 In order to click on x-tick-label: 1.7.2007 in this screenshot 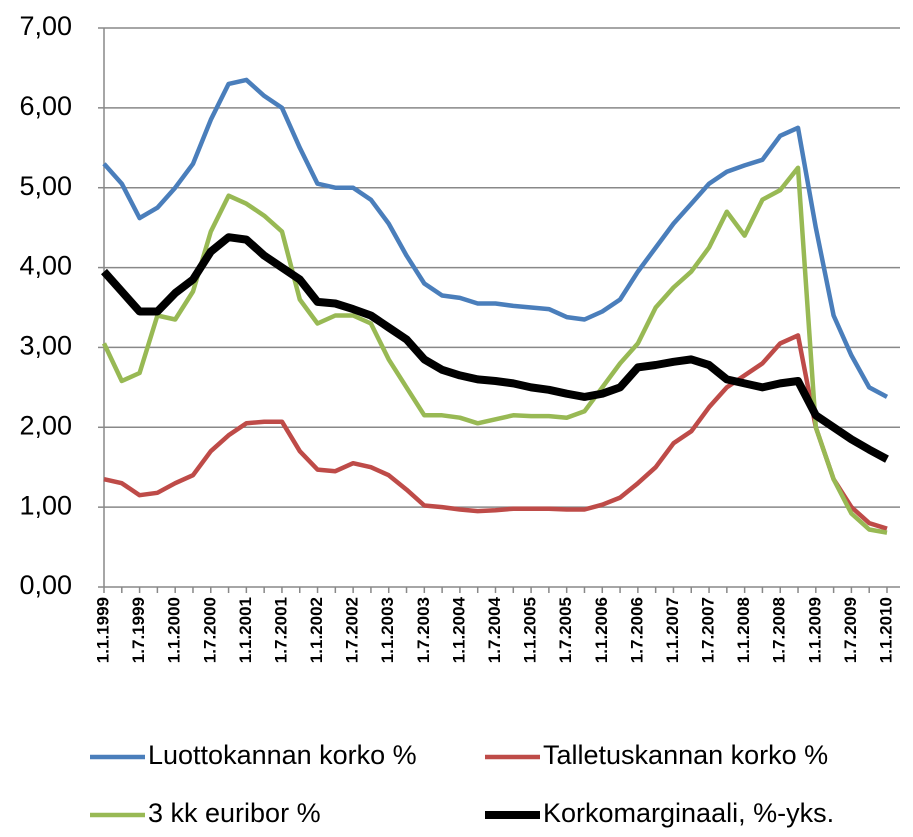, I will do `click(708, 630)`.